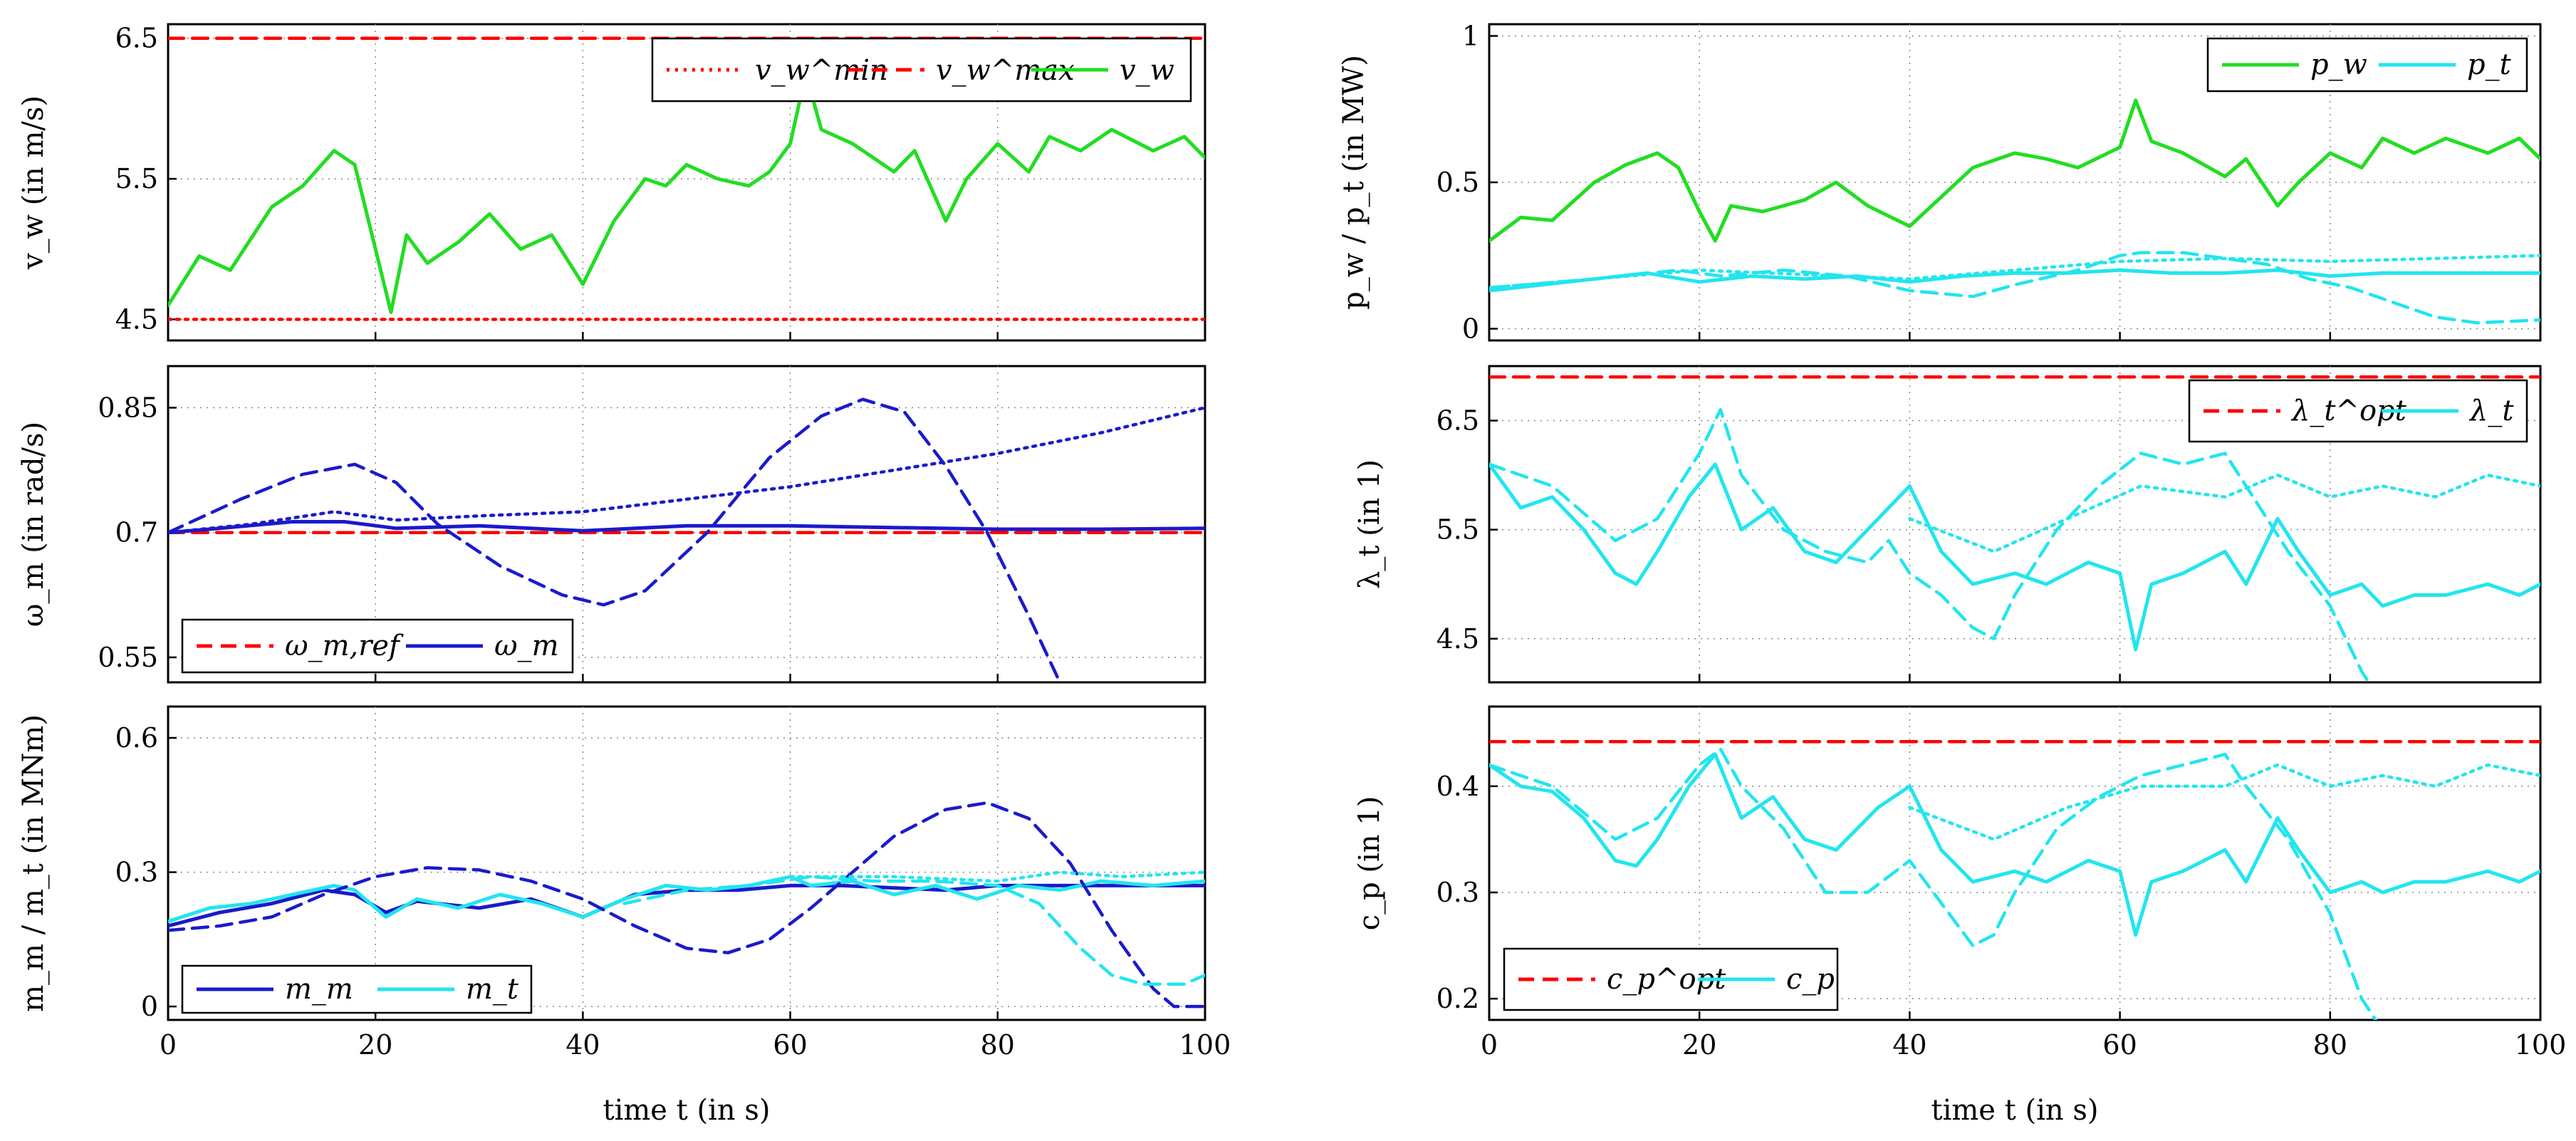 The height and width of the screenshot is (1141, 2576). I want to click on y-axis-label: ω_m (in rad/s), so click(33, 524).